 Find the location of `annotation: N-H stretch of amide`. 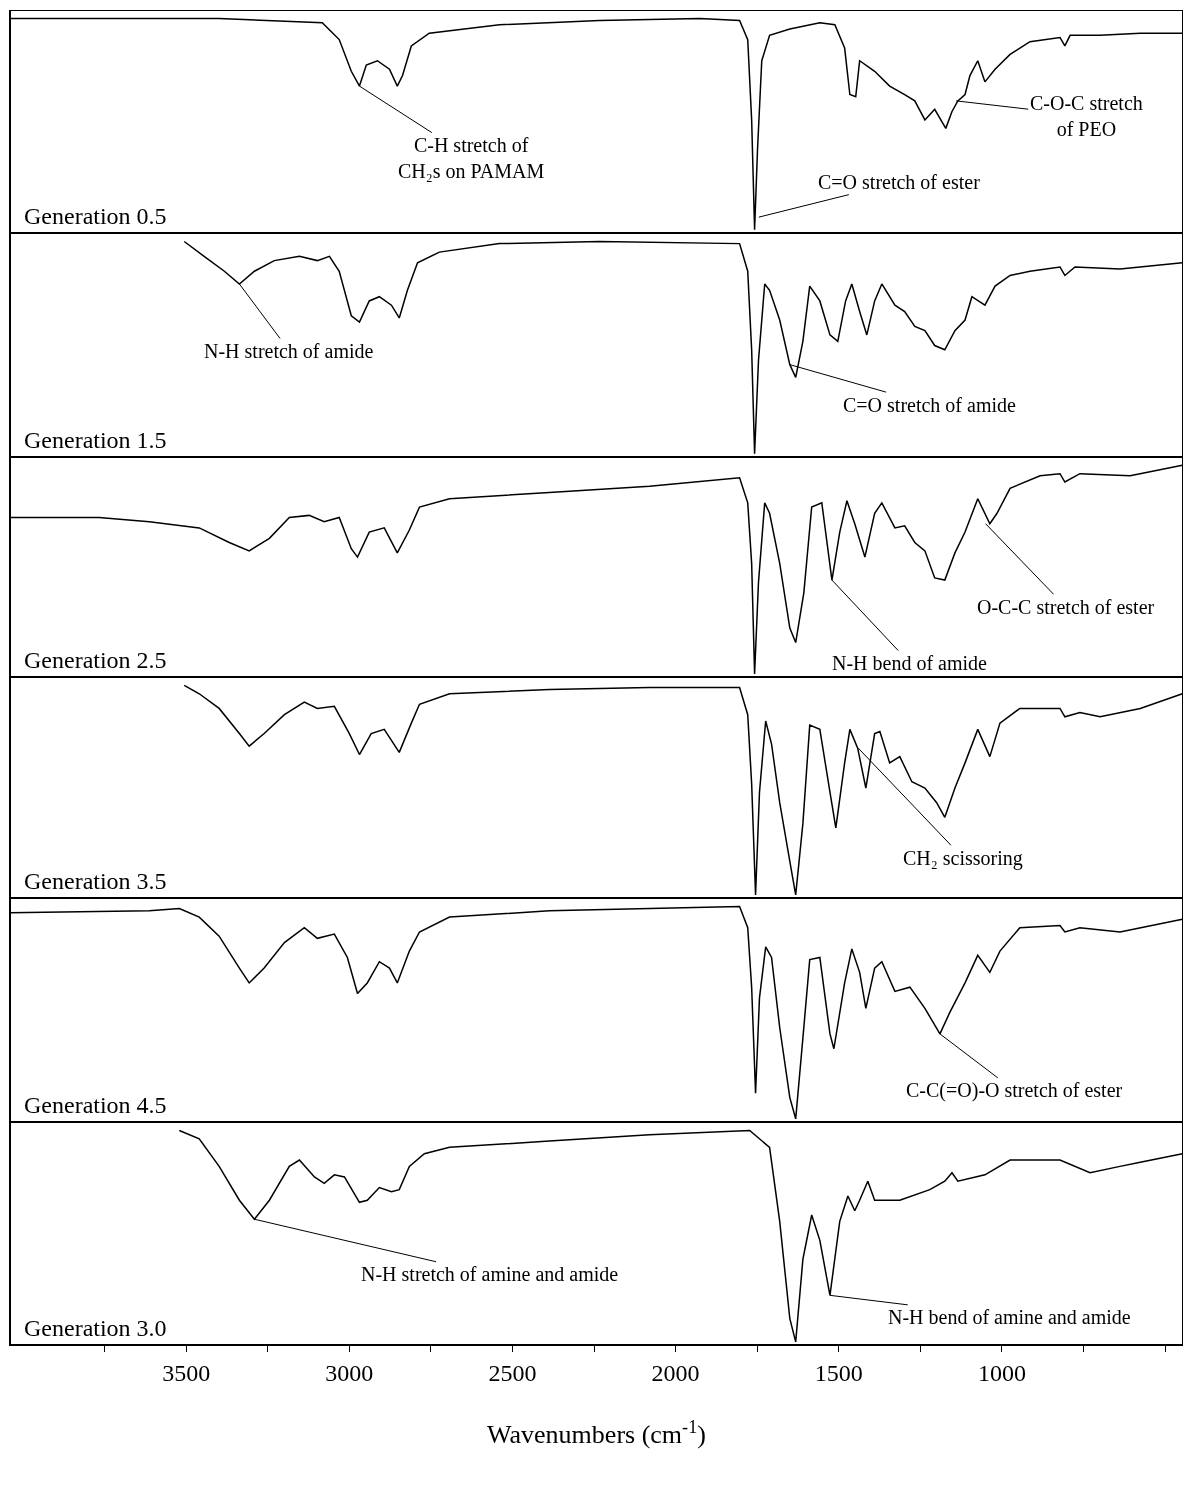

annotation: N-H stretch of amide is located at coordinates (289, 351).